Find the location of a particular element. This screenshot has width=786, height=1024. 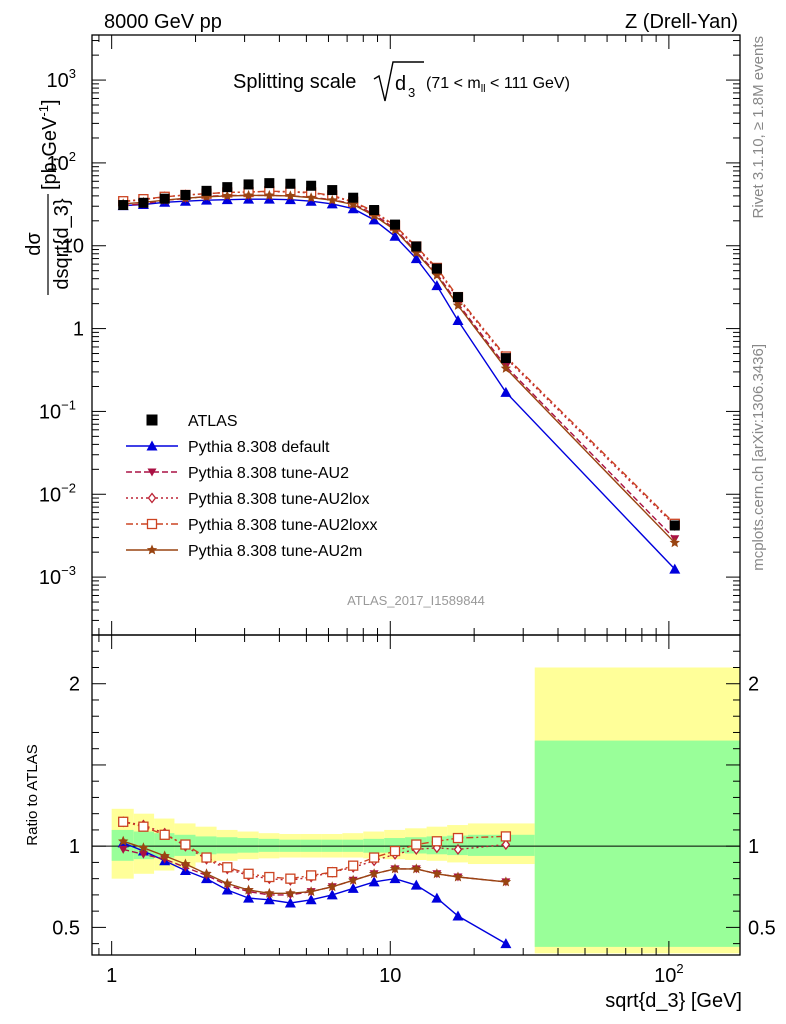

legend-label: Pythia 8.308 tune-AU2 is located at coordinates (268, 473).